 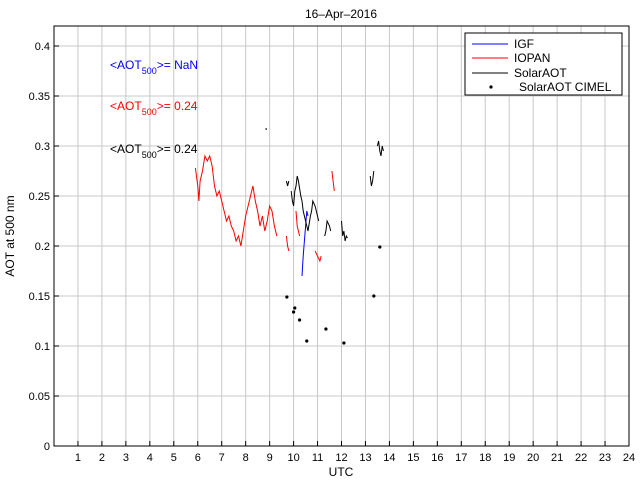 I want to click on cimel-points, so click(x=333, y=295).